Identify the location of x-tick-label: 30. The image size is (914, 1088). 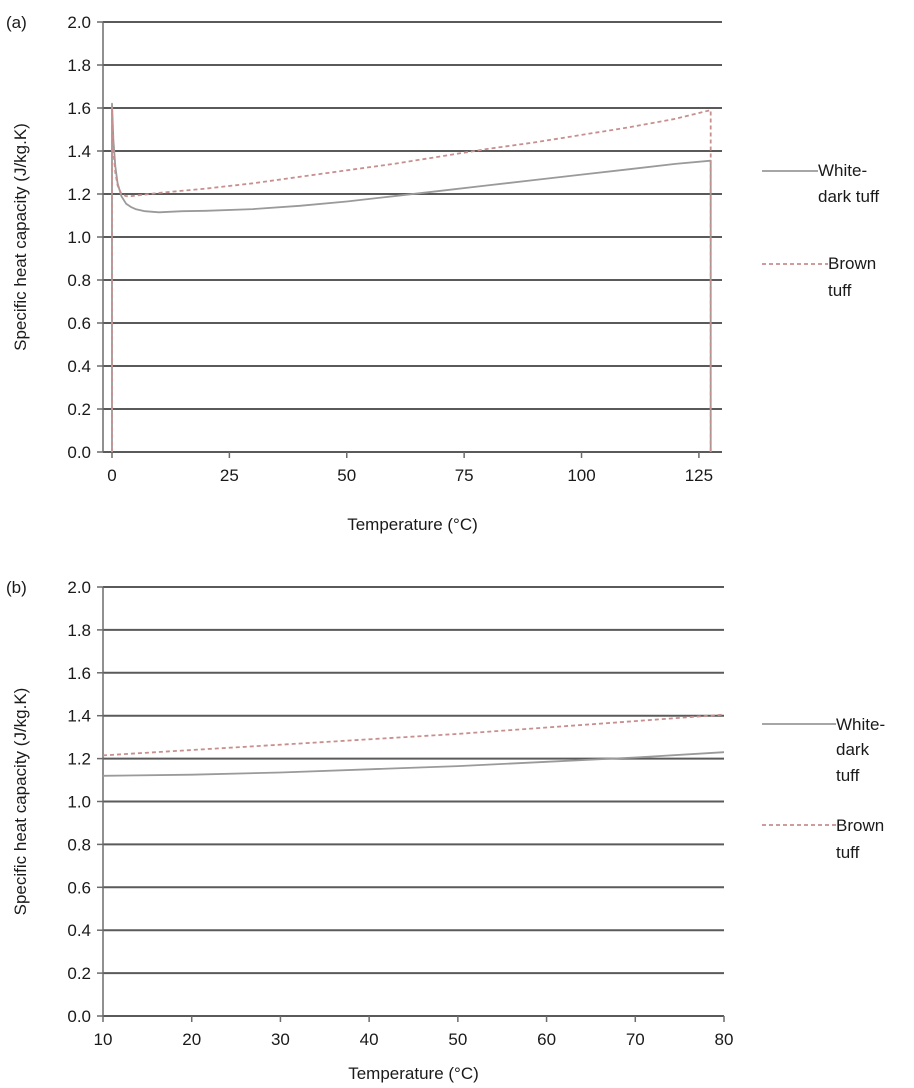
(280, 1039).